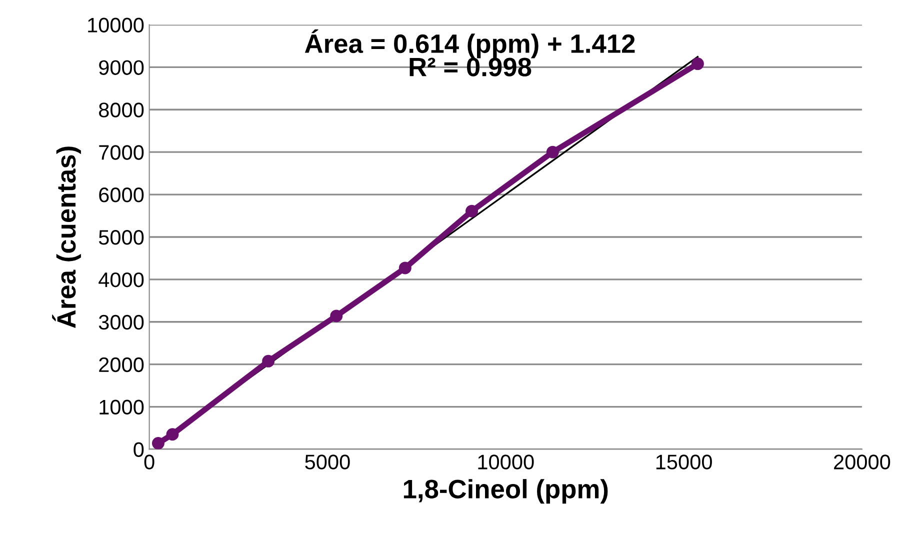 This screenshot has height=538, width=916. Describe the element at coordinates (684, 462) in the screenshot. I see `x-tick-label: 15000` at that location.